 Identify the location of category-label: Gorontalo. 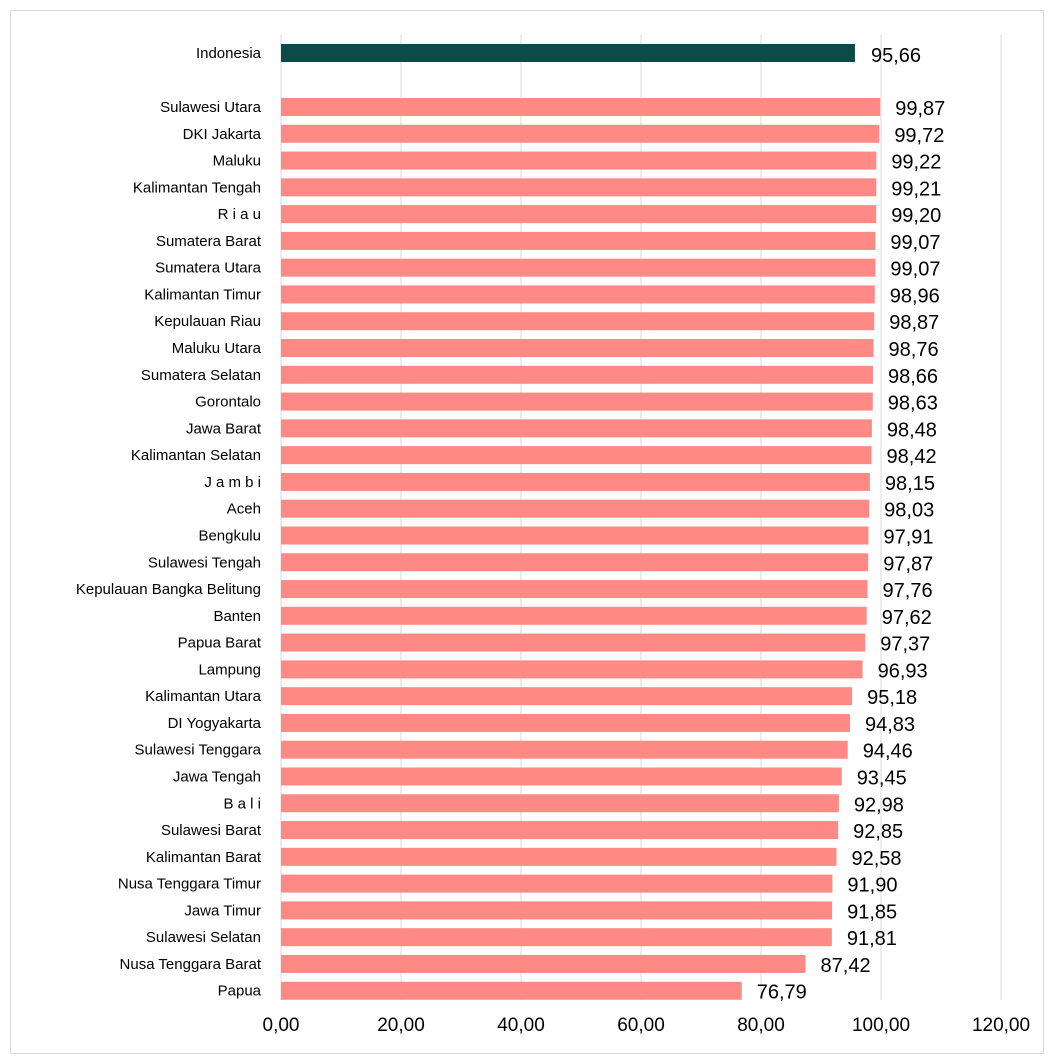
(228, 402).